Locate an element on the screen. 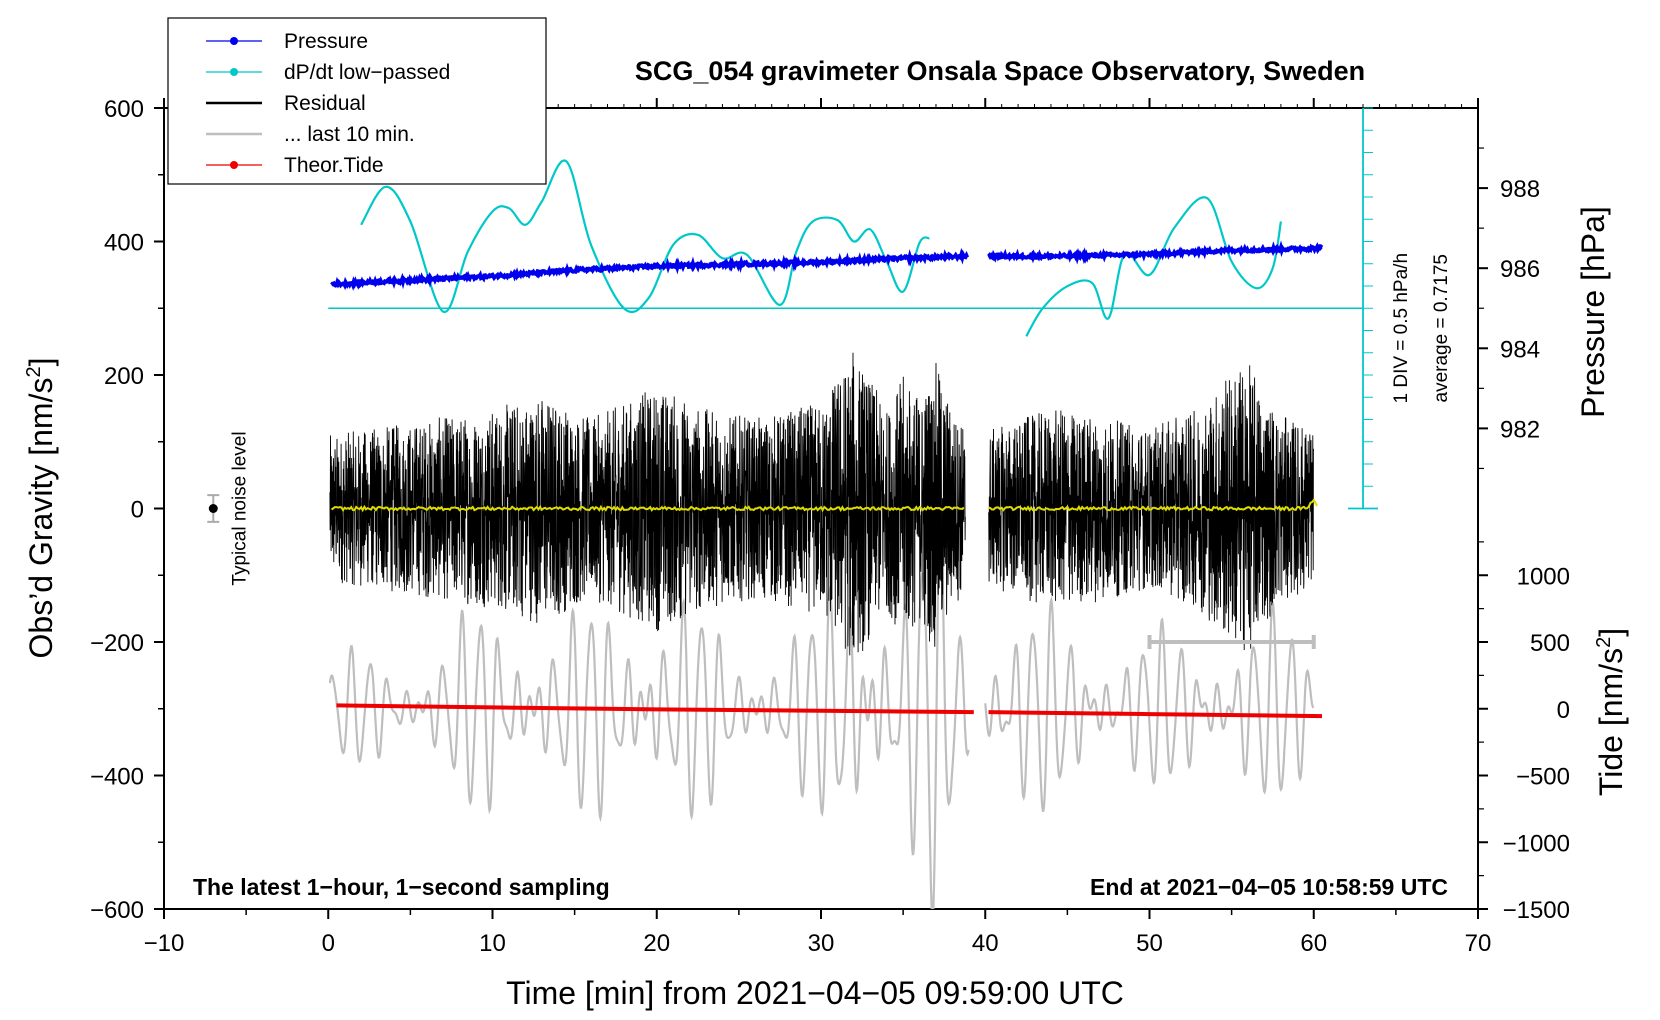 The height and width of the screenshot is (1020, 1660). y-tick-label: 0 is located at coordinates (137, 510).